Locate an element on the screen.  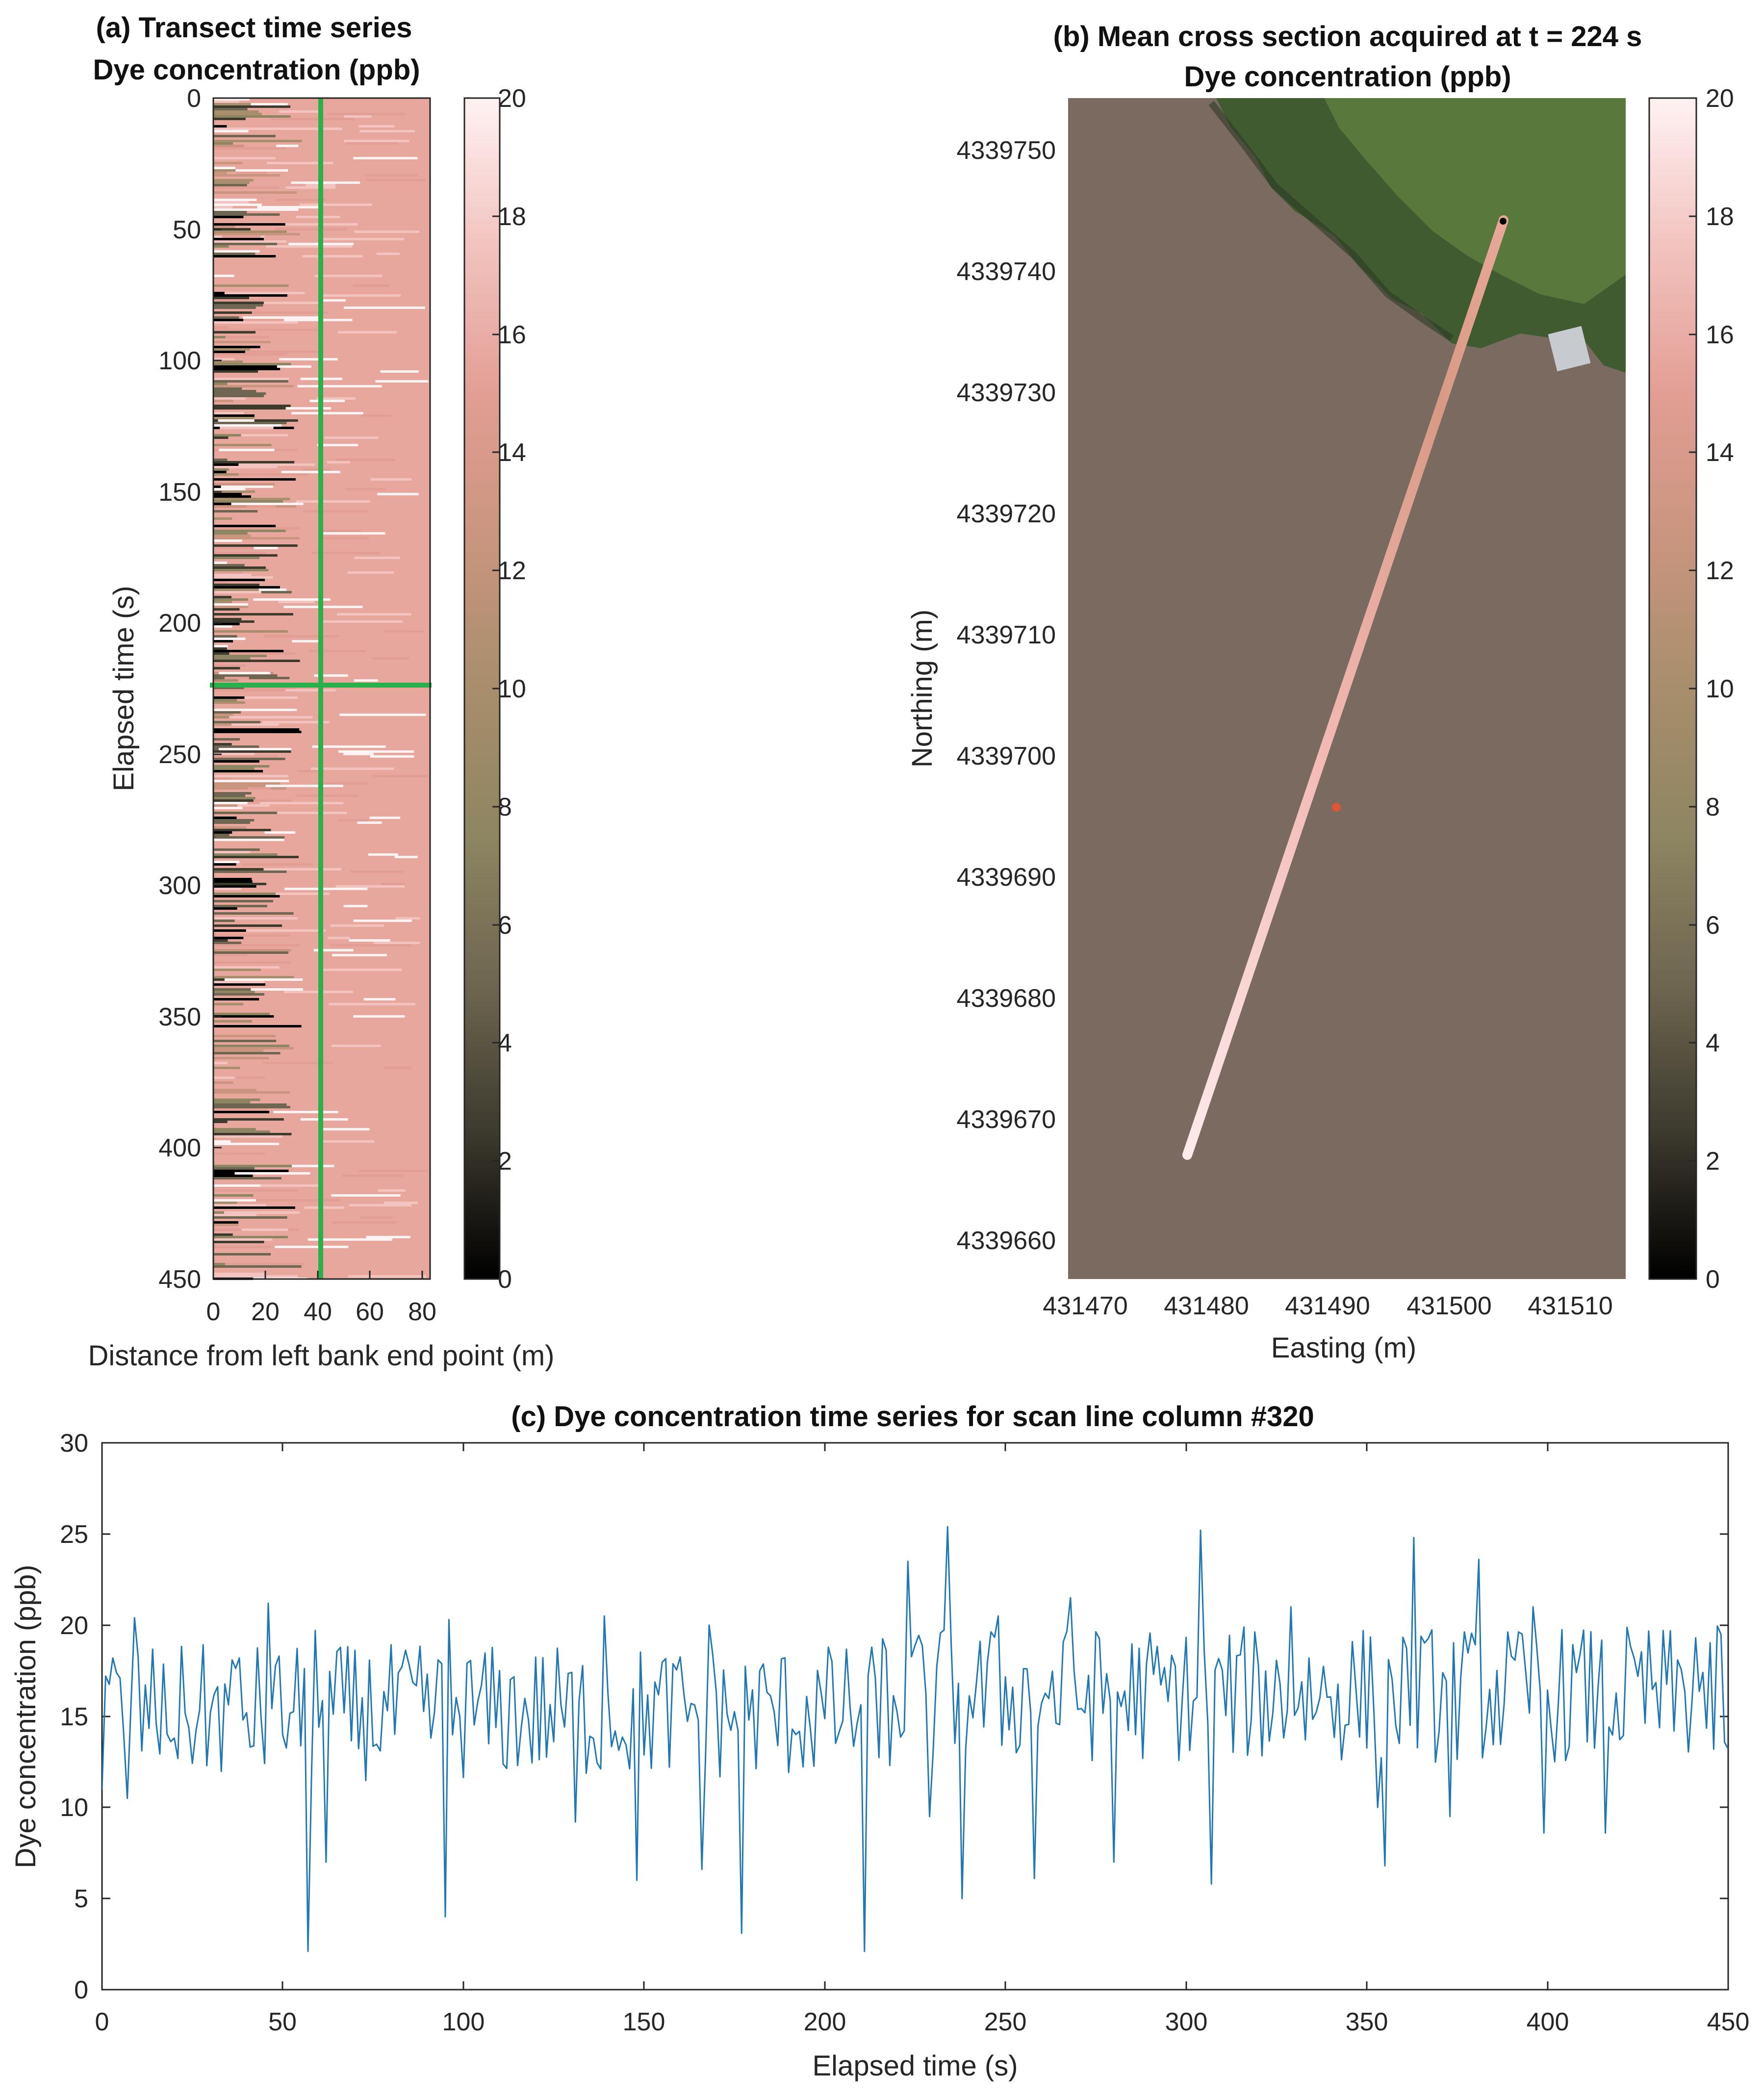
cbar-b-tick-2: 2 is located at coordinates (1705, 1161).